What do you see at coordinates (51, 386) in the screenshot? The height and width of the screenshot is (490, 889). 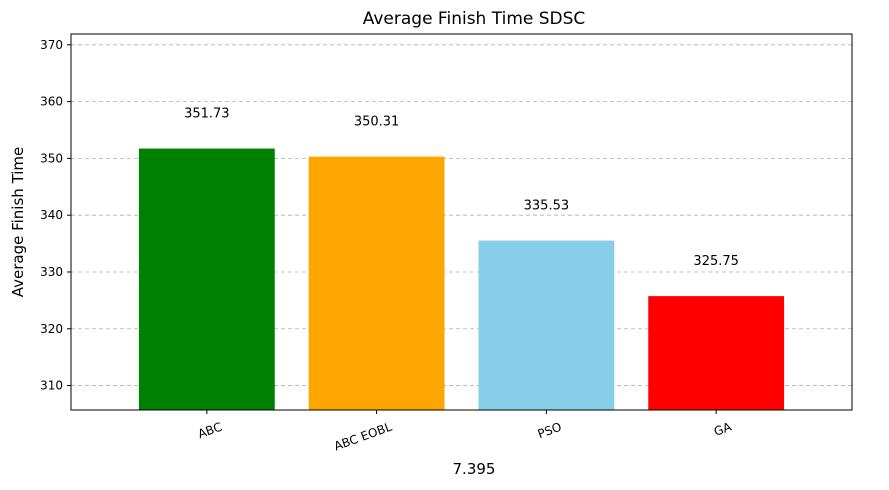 I see `y-tick-label: 310` at bounding box center [51, 386].